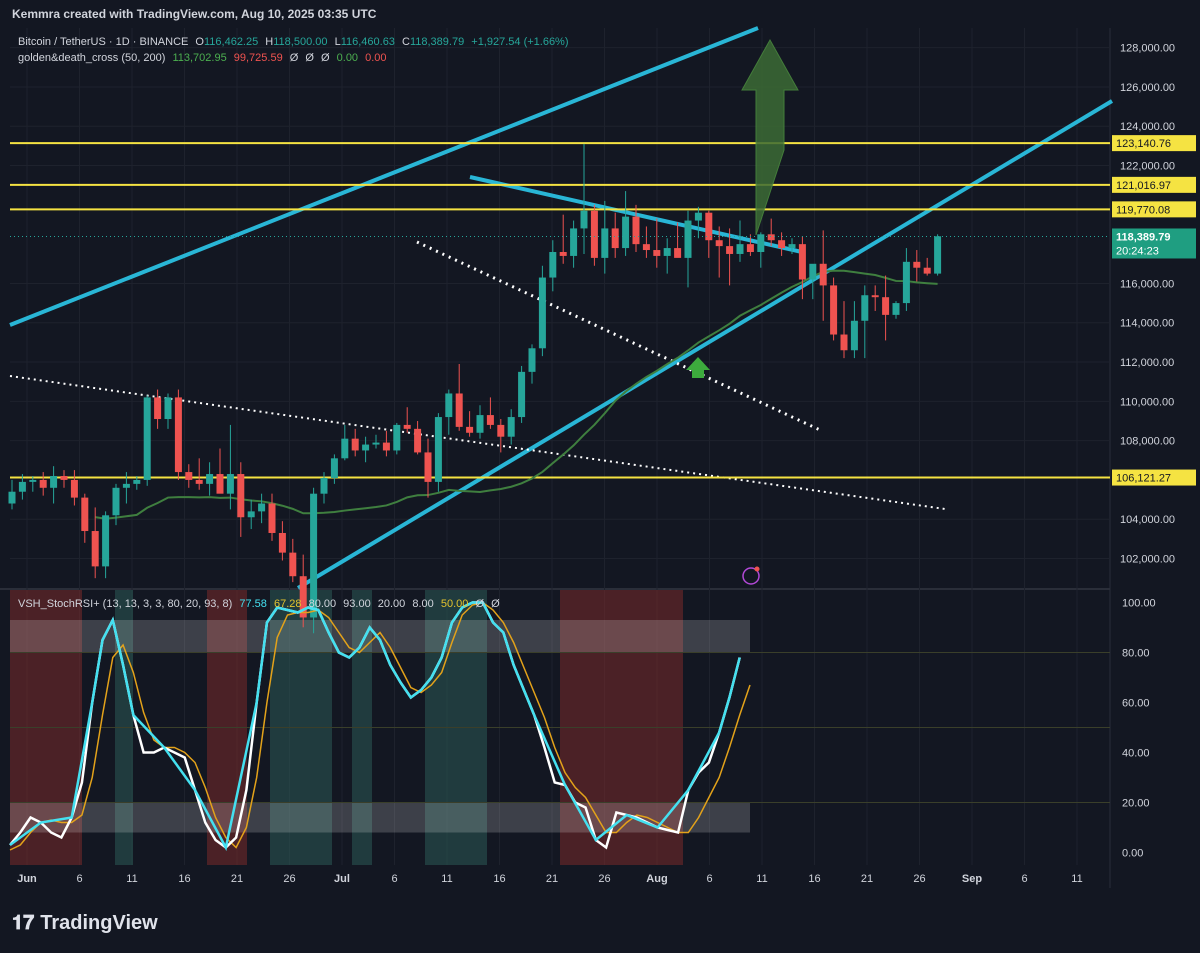 The image size is (1200, 953). What do you see at coordinates (253, 604) in the screenshot?
I see `osc-k: 77.58` at bounding box center [253, 604].